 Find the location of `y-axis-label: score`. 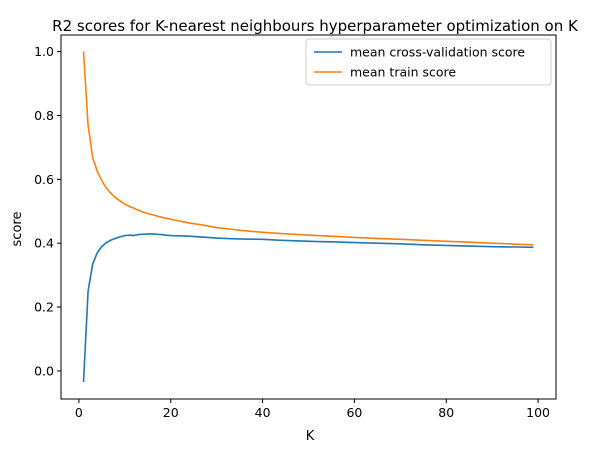

y-axis-label: score is located at coordinates (17, 229).